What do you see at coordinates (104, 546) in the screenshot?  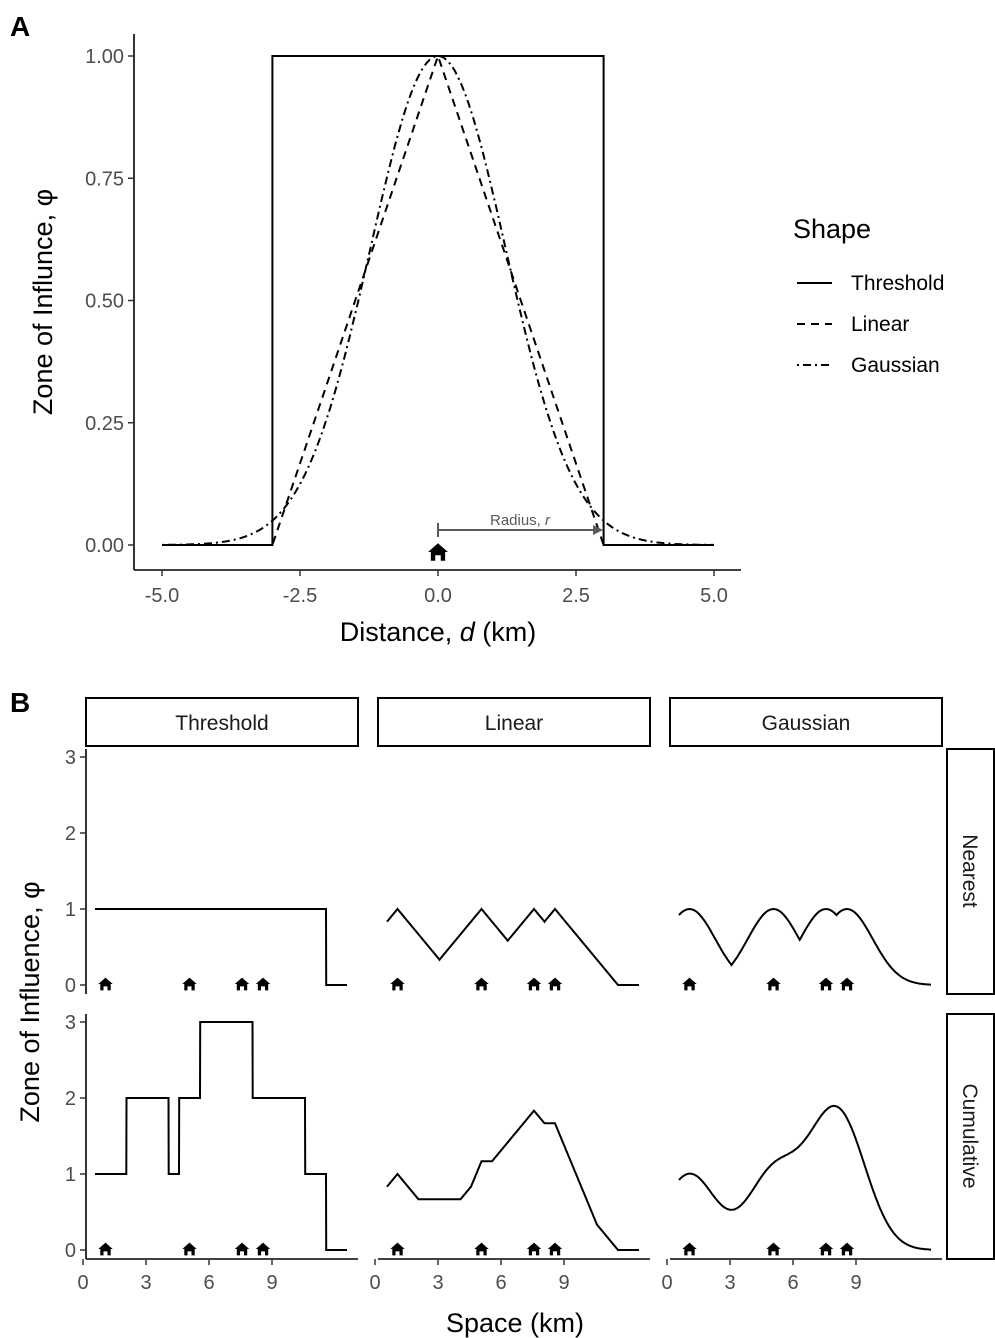 I see `y-tick-label: 0.00` at bounding box center [104, 546].